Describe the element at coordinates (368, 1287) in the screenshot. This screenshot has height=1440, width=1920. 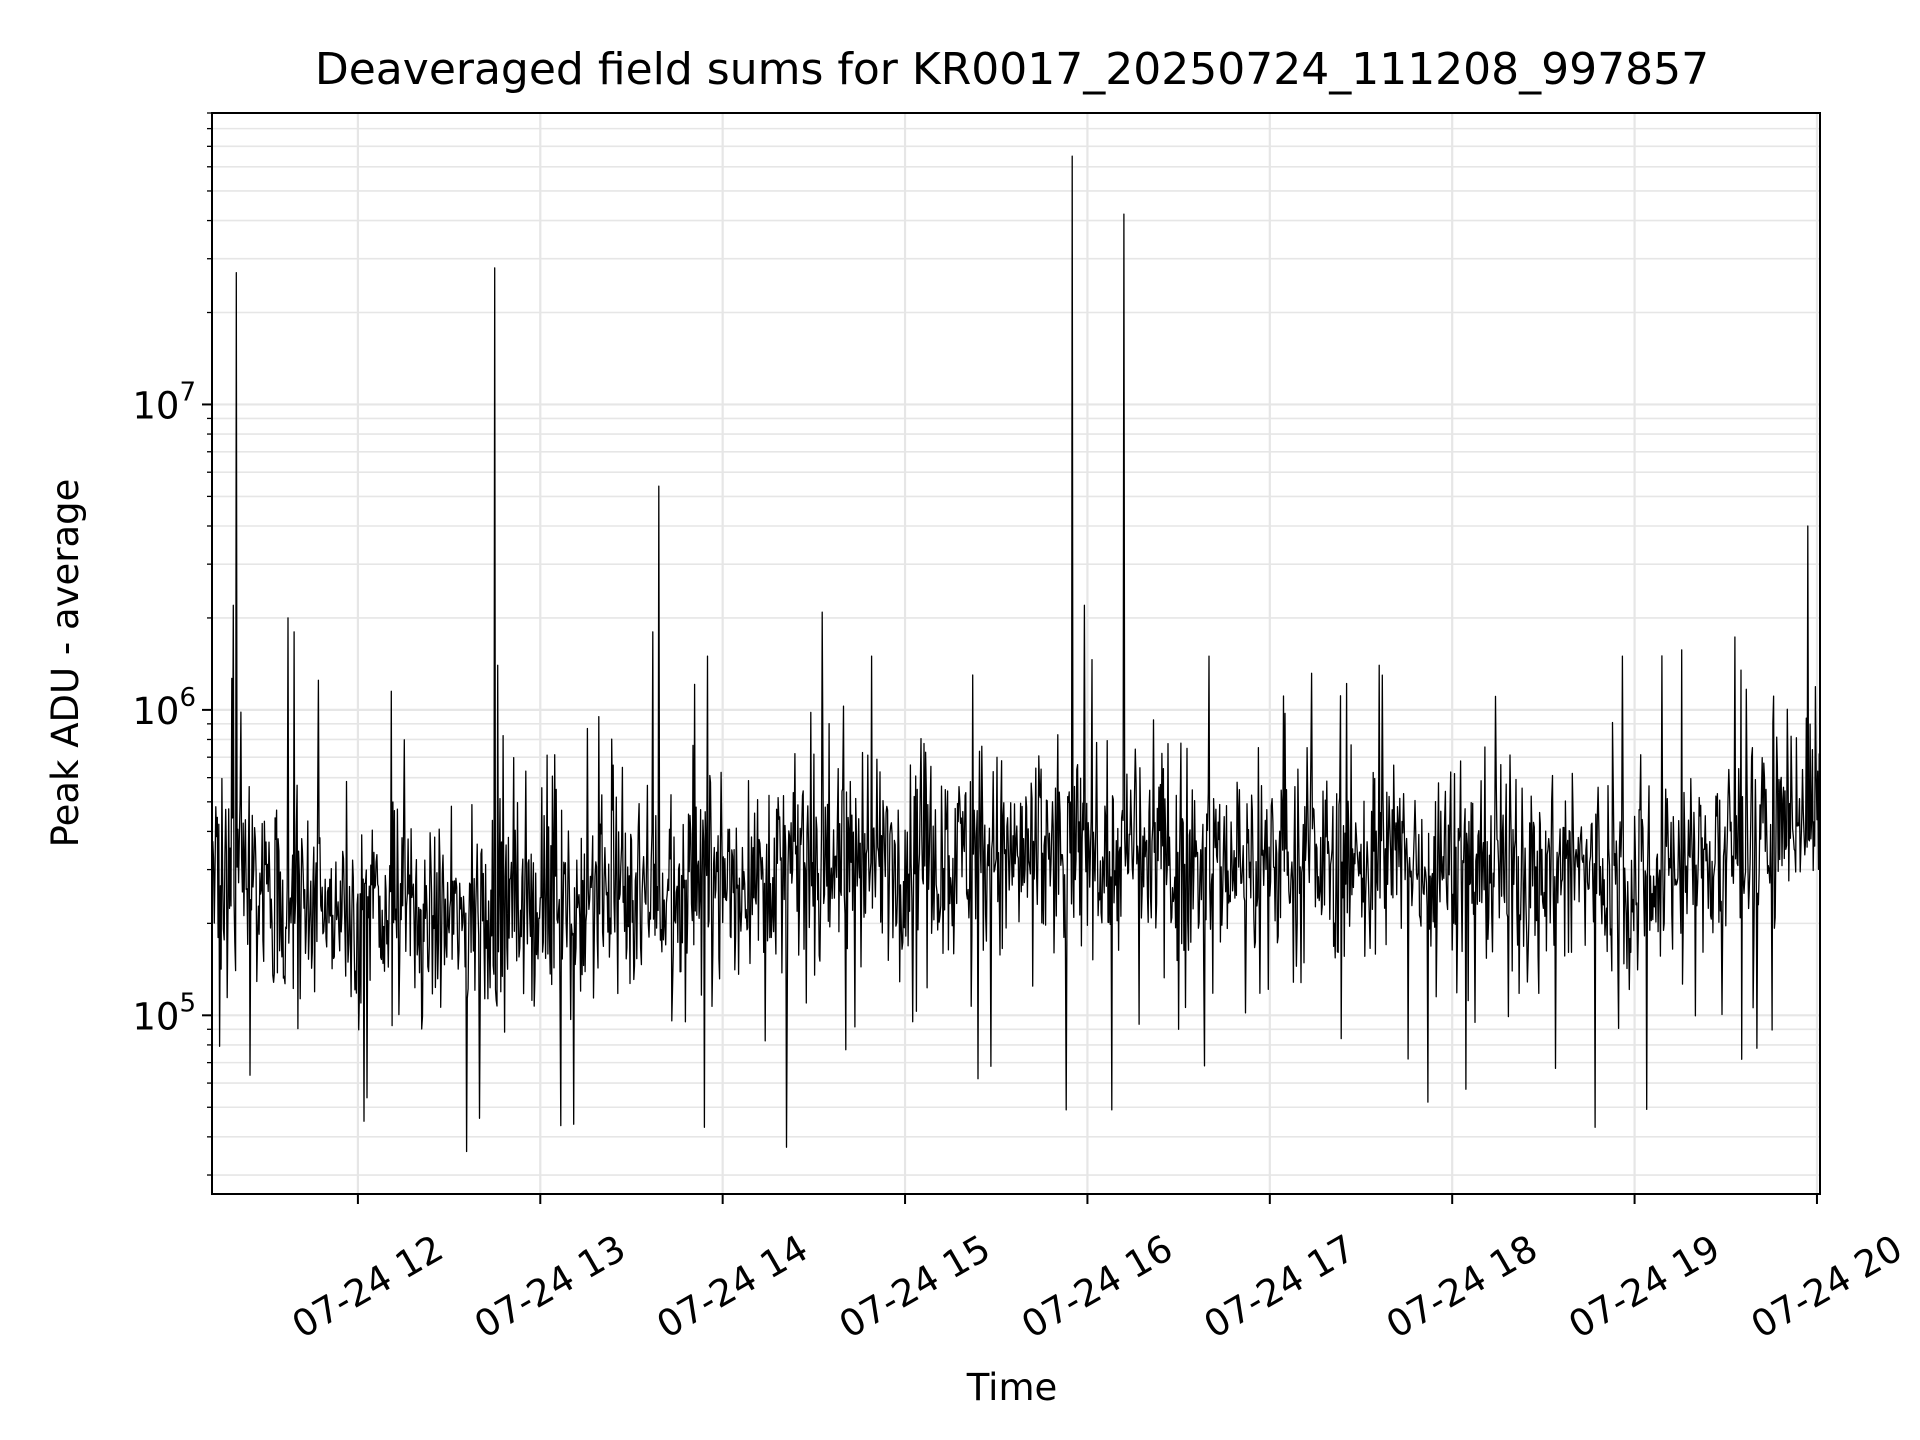
I see `x-tick-label: 07-24 12` at that location.